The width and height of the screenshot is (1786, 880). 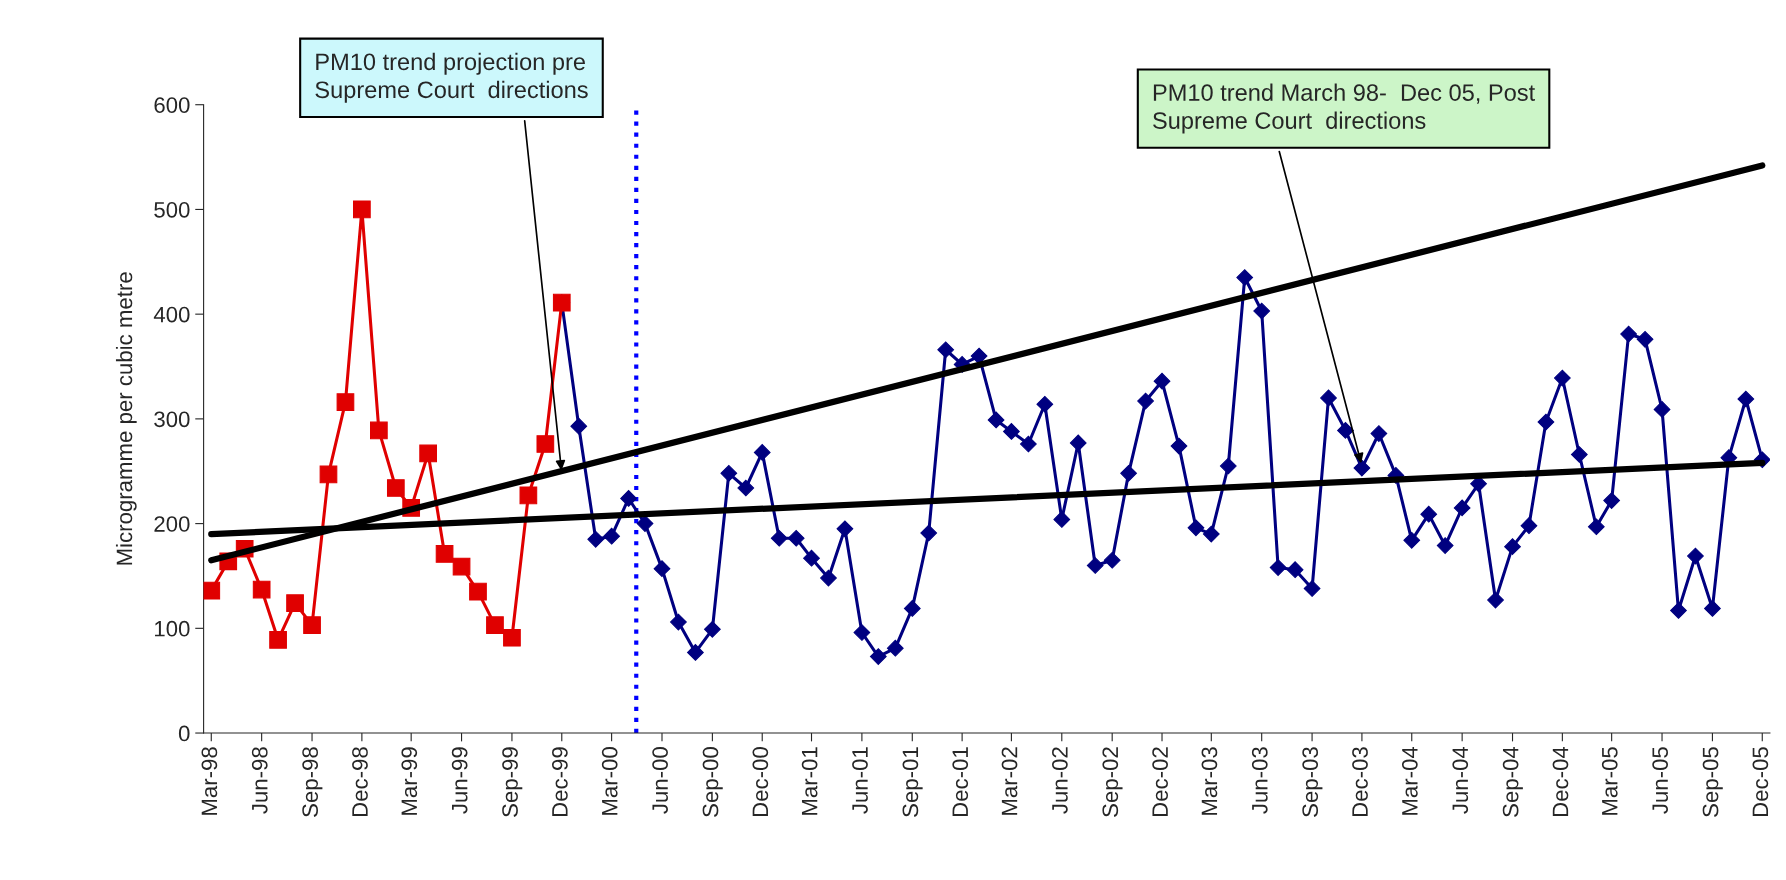 I want to click on x-tick-label: Dec-99, so click(x=560, y=782).